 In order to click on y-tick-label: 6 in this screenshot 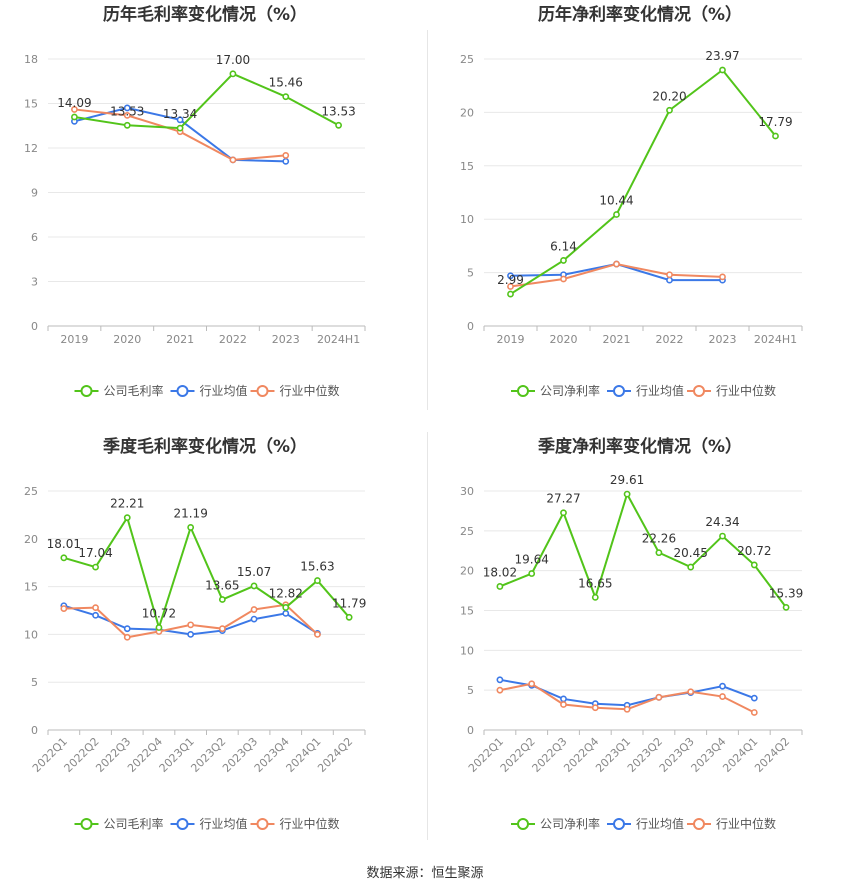, I will do `click(34, 237)`.